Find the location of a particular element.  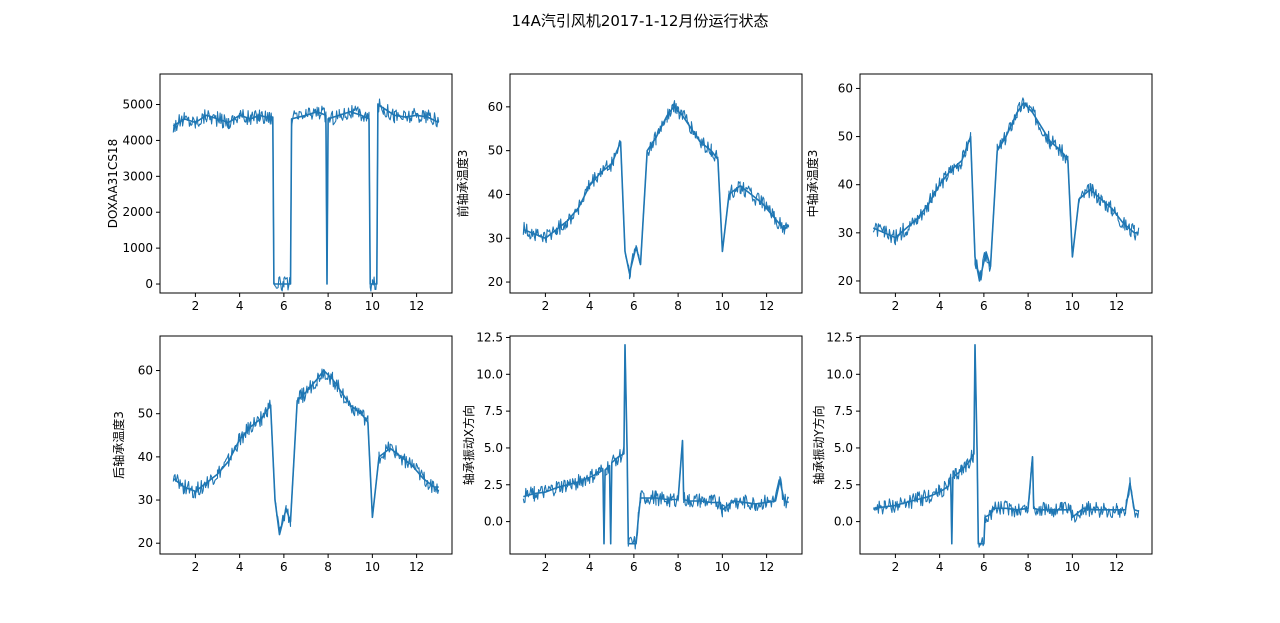

subplot-5: 2 4 6 8 10 12 0.0 2.5 5.0 7.5 10.0 12.5 轴承振动X方向 is located at coordinates (632, 452).